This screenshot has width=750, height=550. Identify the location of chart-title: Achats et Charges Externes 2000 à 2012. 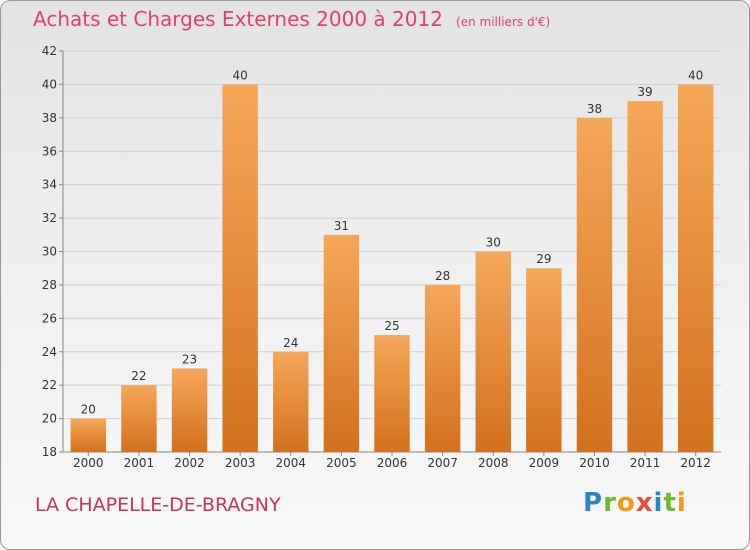
(238, 19).